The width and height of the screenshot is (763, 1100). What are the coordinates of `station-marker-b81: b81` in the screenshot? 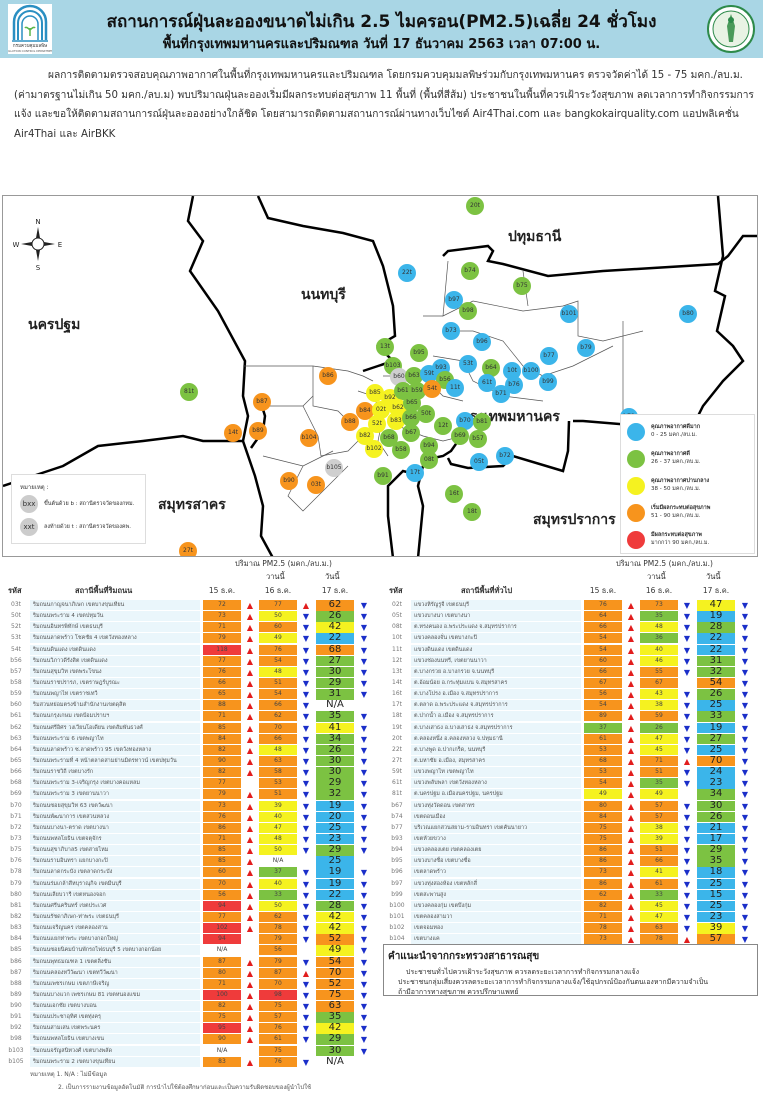 It's located at (482, 422).